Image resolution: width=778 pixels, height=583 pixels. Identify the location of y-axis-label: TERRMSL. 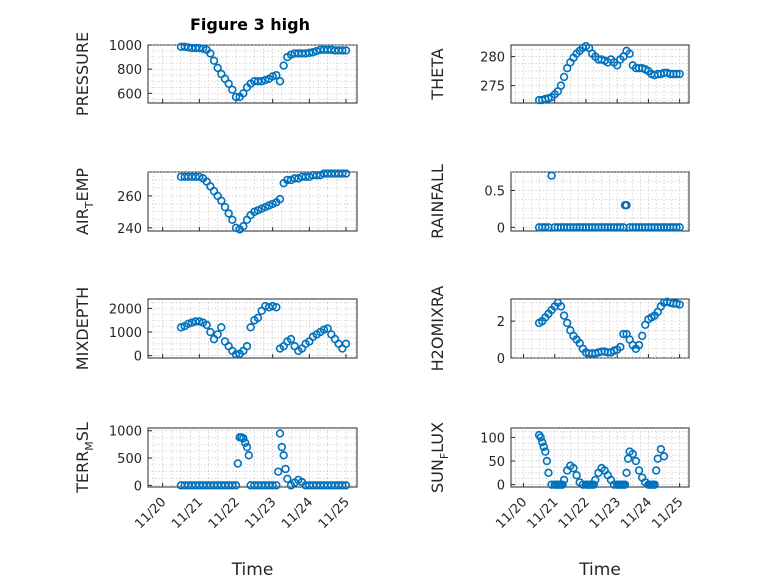
(84, 458).